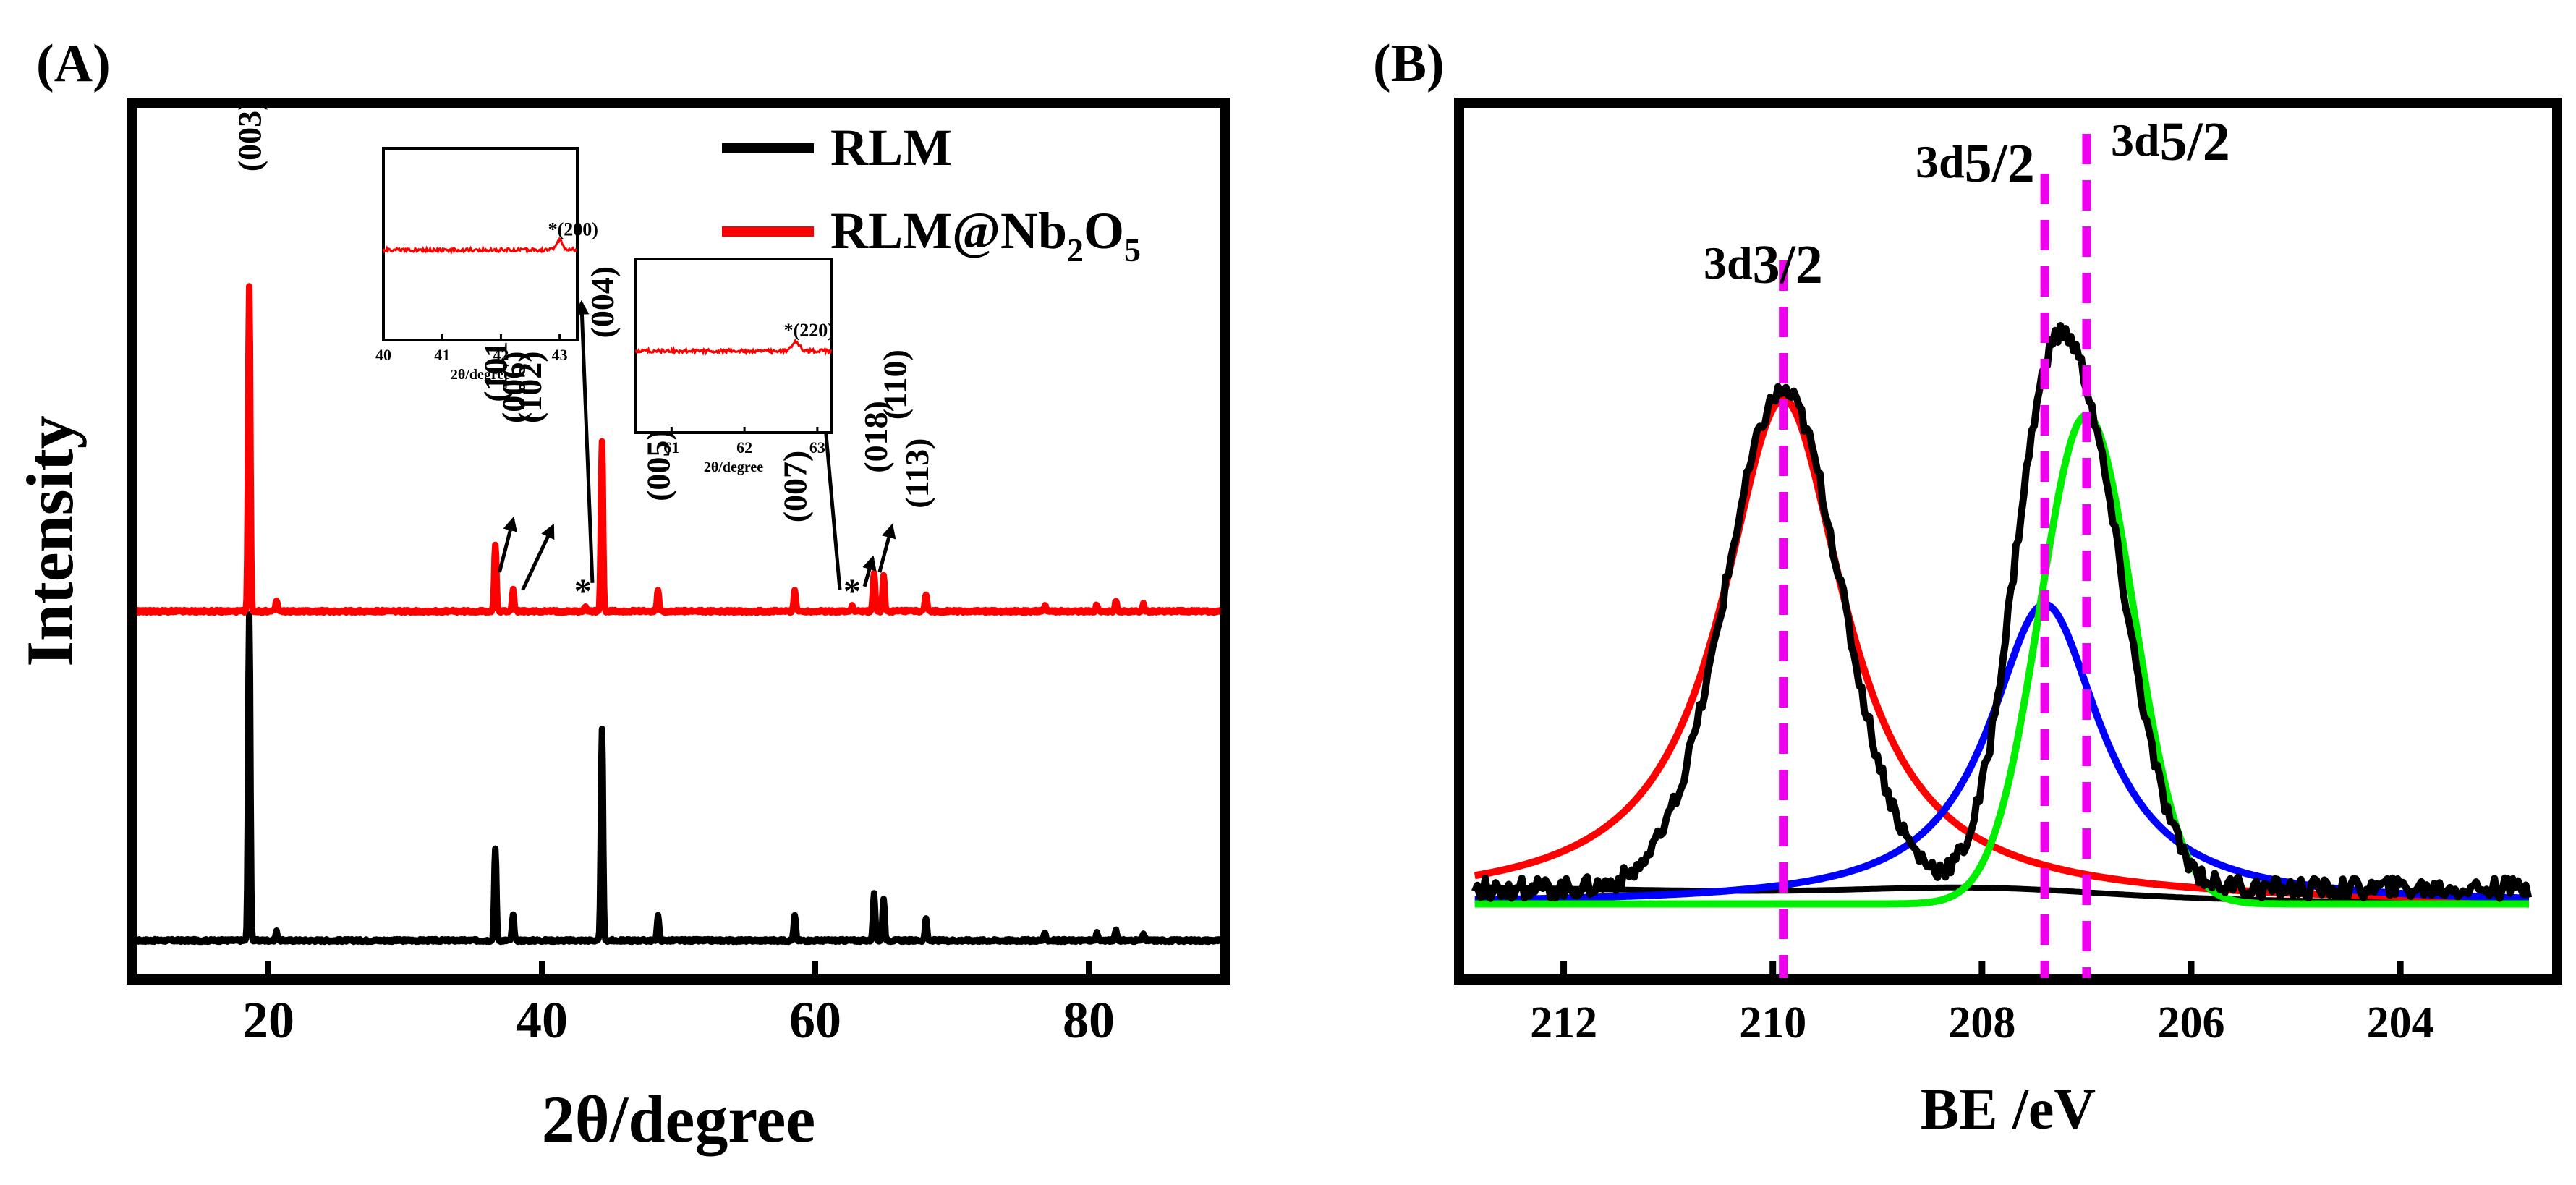  Describe the element at coordinates (1089, 1020) in the screenshot. I see `x-tick-label: 80` at that location.